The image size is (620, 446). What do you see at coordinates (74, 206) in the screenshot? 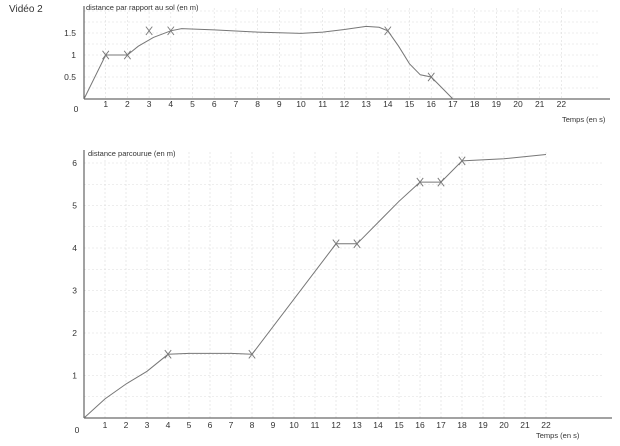
I see `y-tick-label: 5` at bounding box center [74, 206].